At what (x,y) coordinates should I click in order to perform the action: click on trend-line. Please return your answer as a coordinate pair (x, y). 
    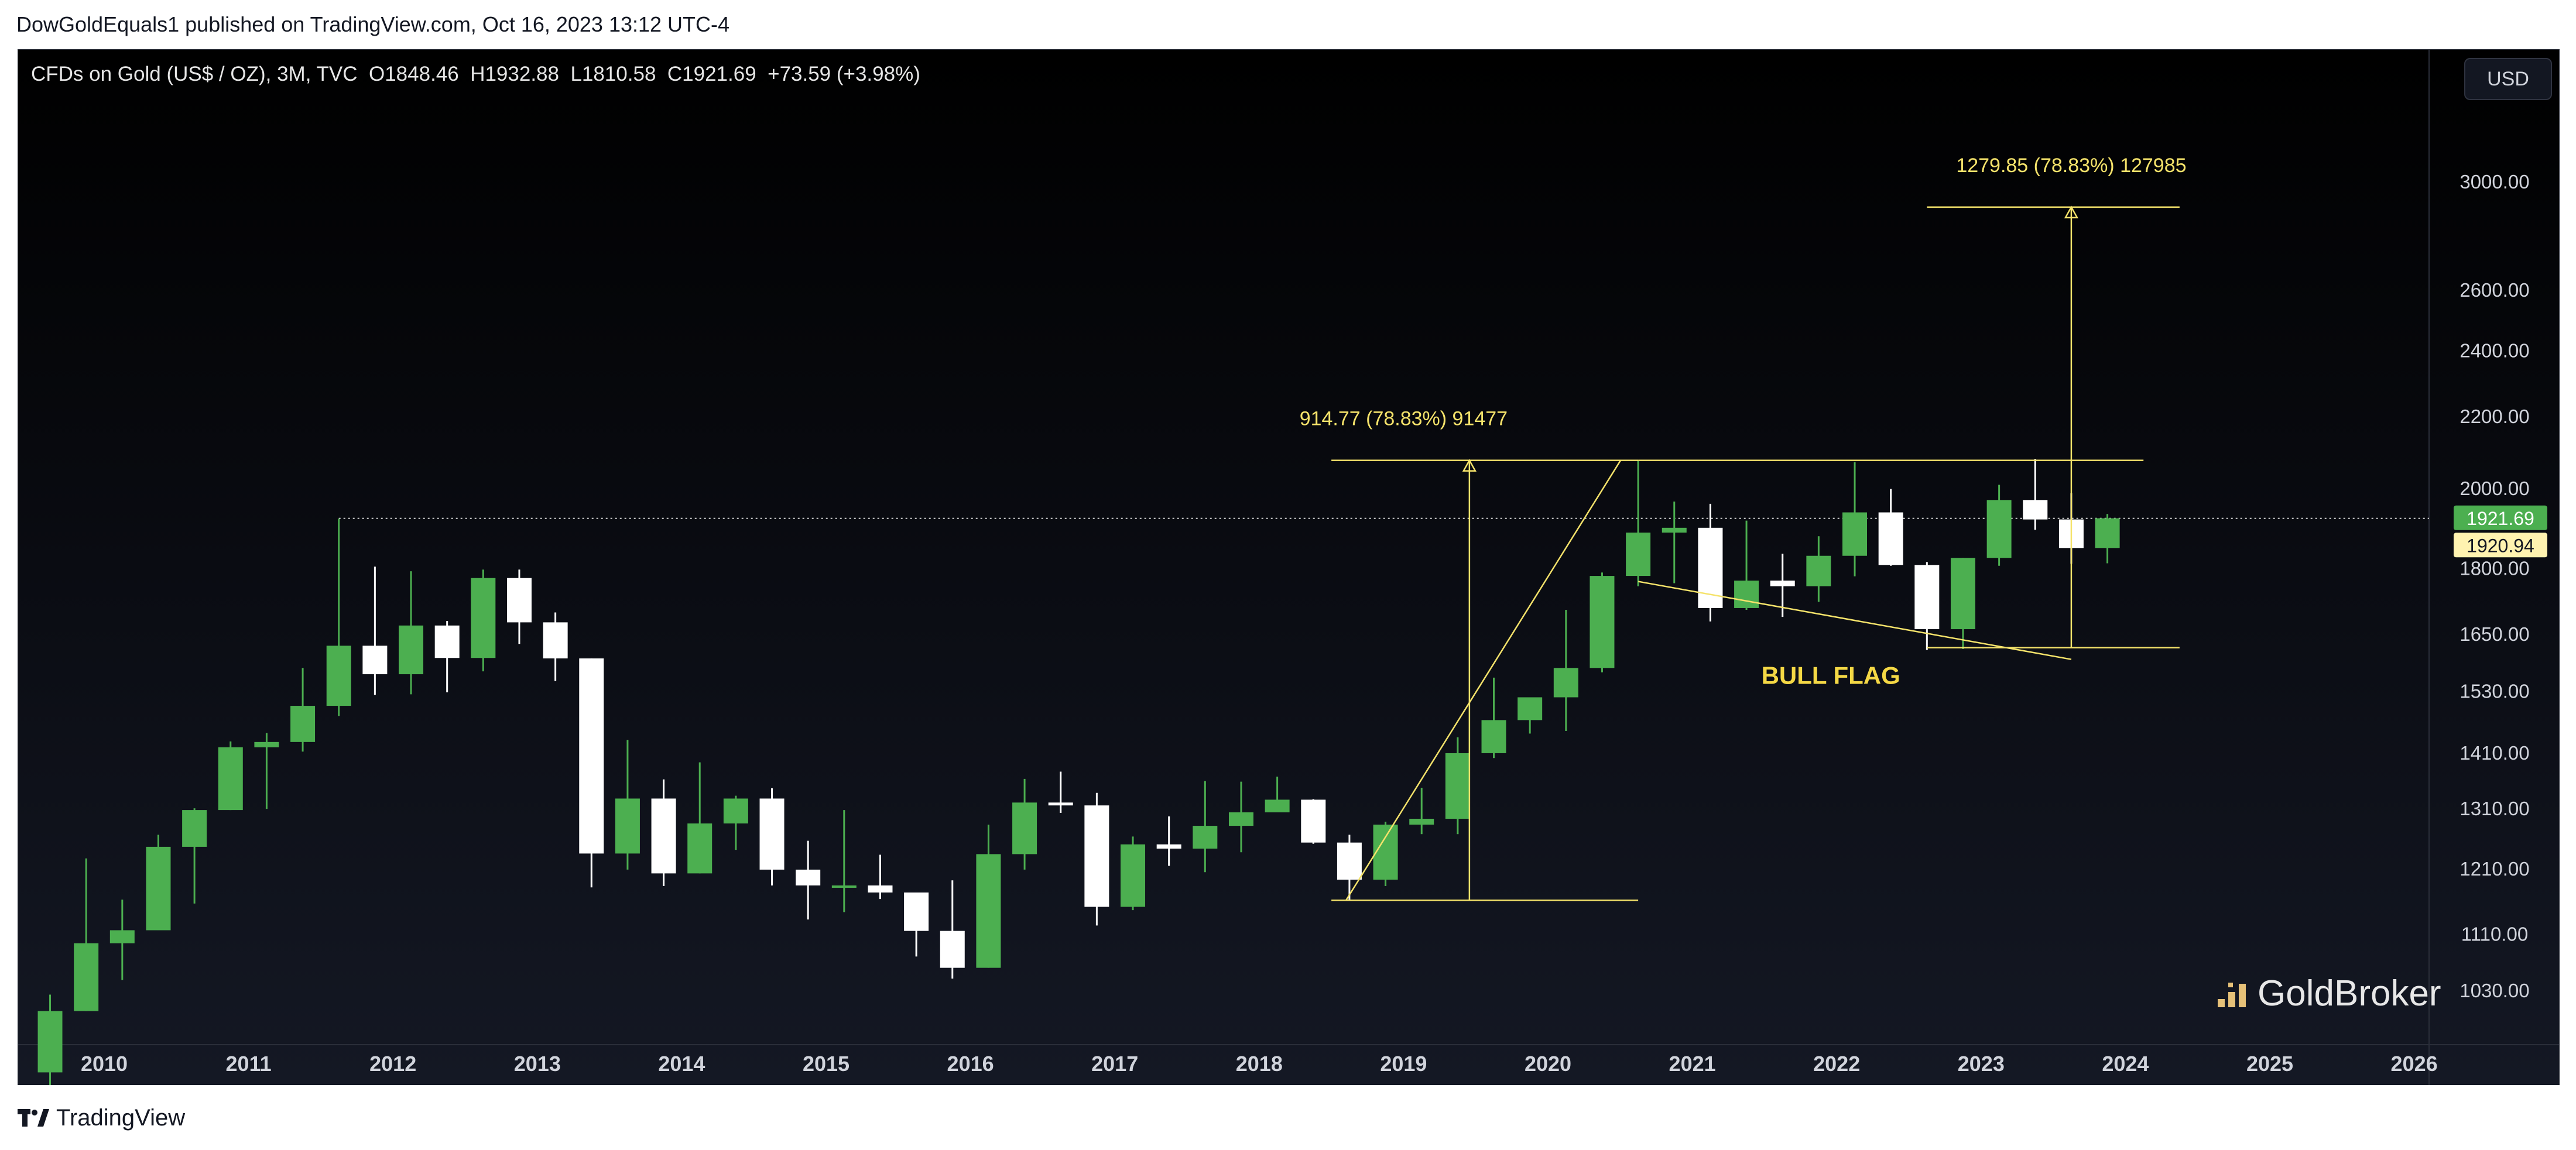
    Looking at the image, I should click on (1483, 680).